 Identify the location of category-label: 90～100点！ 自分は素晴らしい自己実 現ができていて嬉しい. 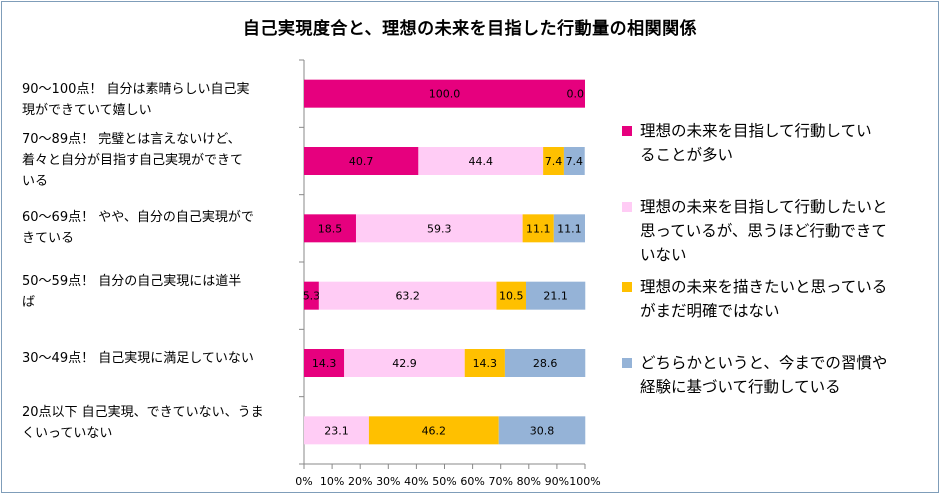
(158, 100).